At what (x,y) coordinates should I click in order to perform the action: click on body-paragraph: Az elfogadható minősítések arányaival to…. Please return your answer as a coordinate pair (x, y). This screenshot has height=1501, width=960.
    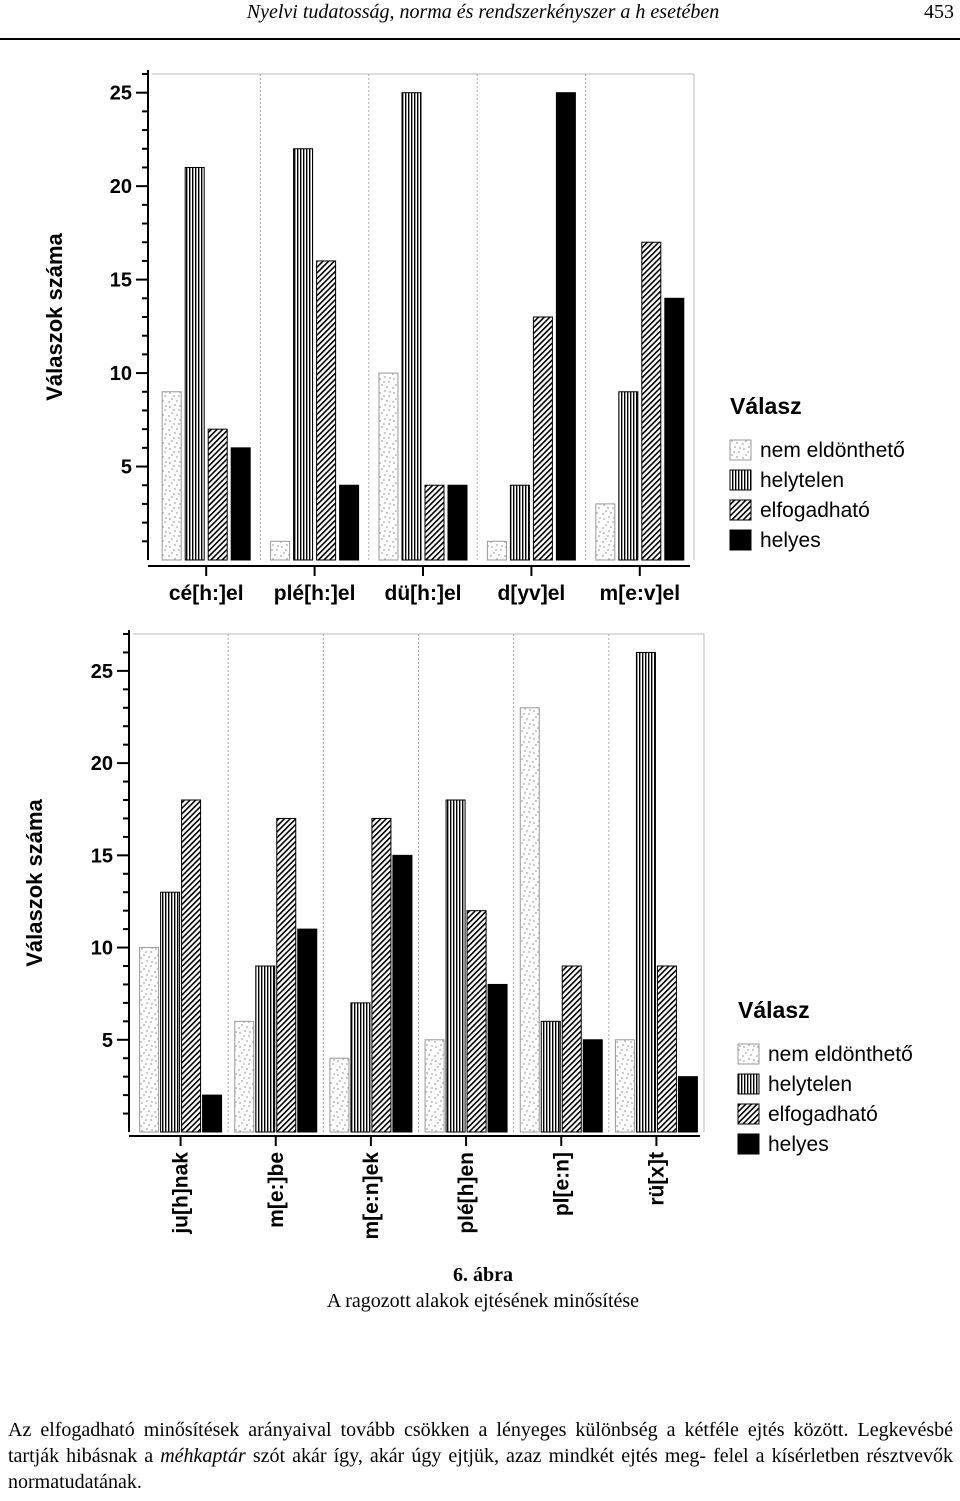
    Looking at the image, I should click on (480, 1456).